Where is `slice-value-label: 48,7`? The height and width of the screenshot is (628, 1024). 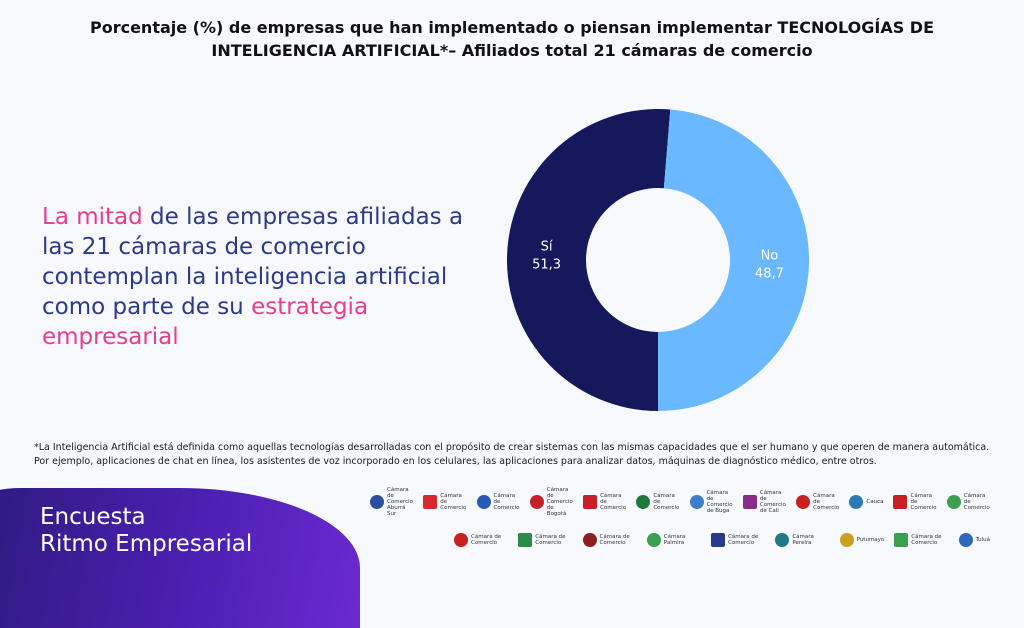
slice-value-label: 48,7 is located at coordinates (769, 274).